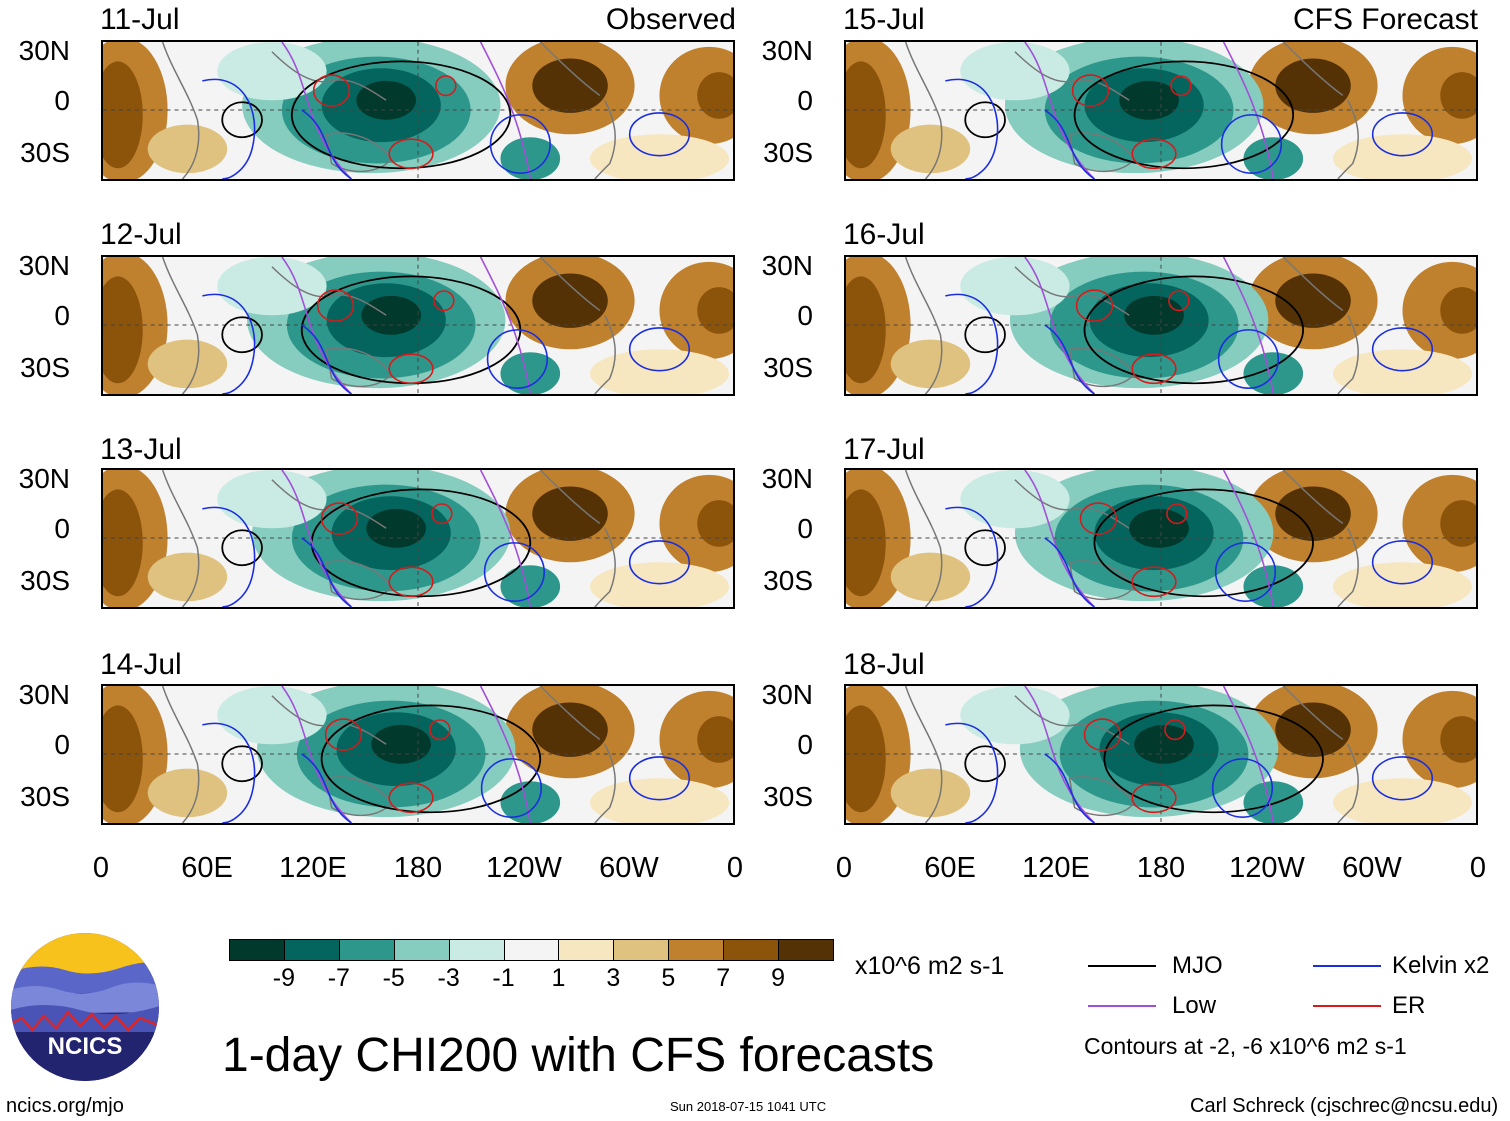 This screenshot has height=1121, width=1510. I want to click on panel-date-label: 15-Jul, so click(884, 19).